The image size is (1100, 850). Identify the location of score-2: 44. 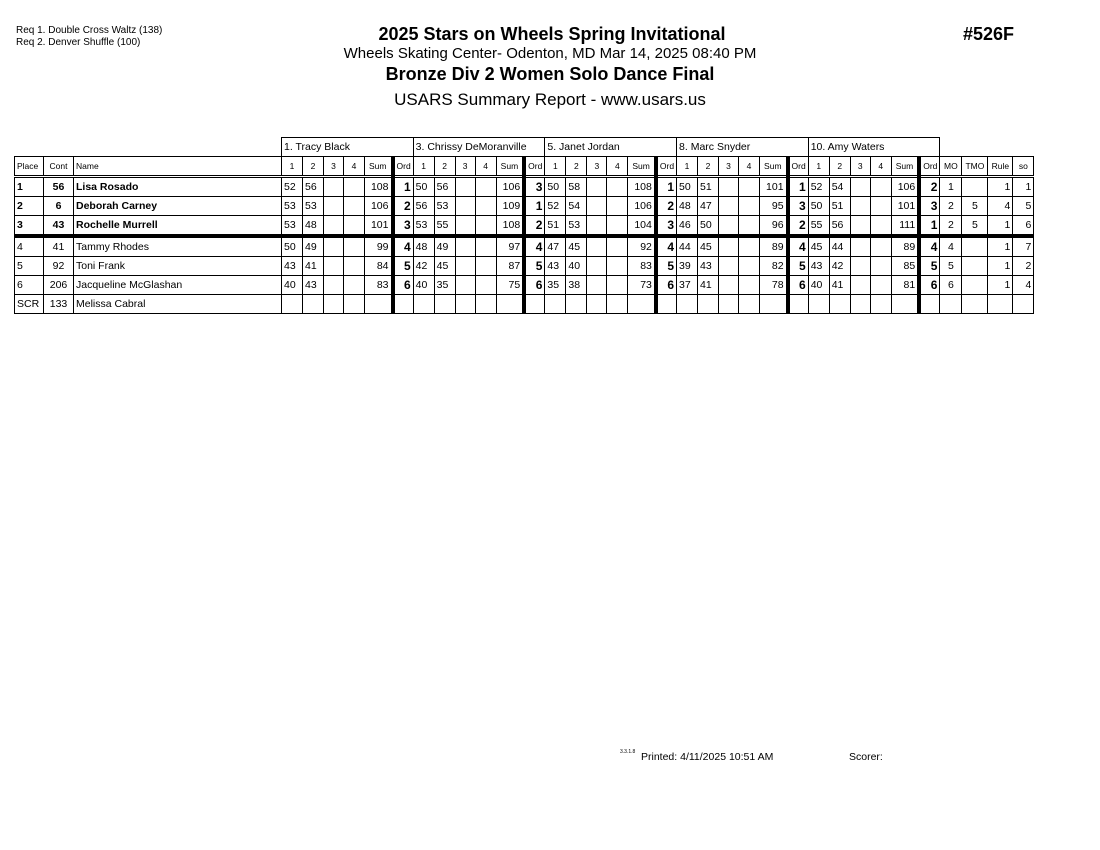
(839, 246).